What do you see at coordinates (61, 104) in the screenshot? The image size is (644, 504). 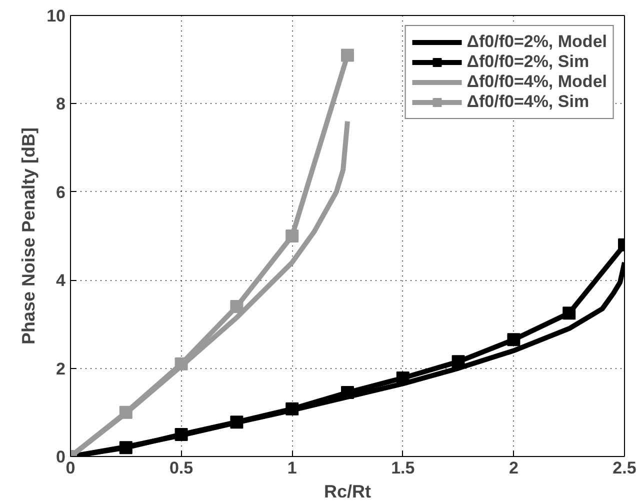 I see `y-tick-label: 8` at bounding box center [61, 104].